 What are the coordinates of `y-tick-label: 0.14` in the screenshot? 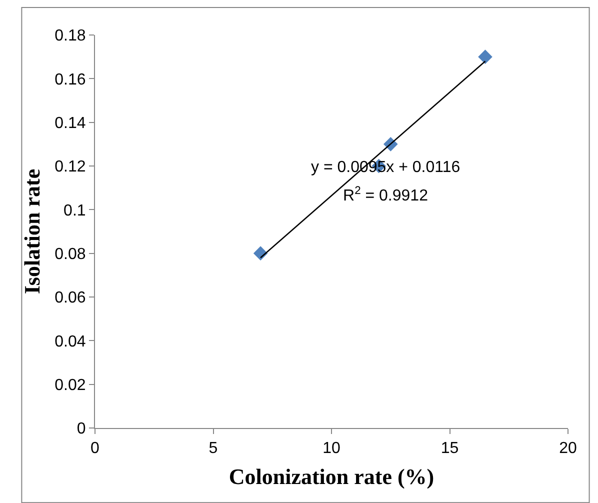 It's located at (70, 123).